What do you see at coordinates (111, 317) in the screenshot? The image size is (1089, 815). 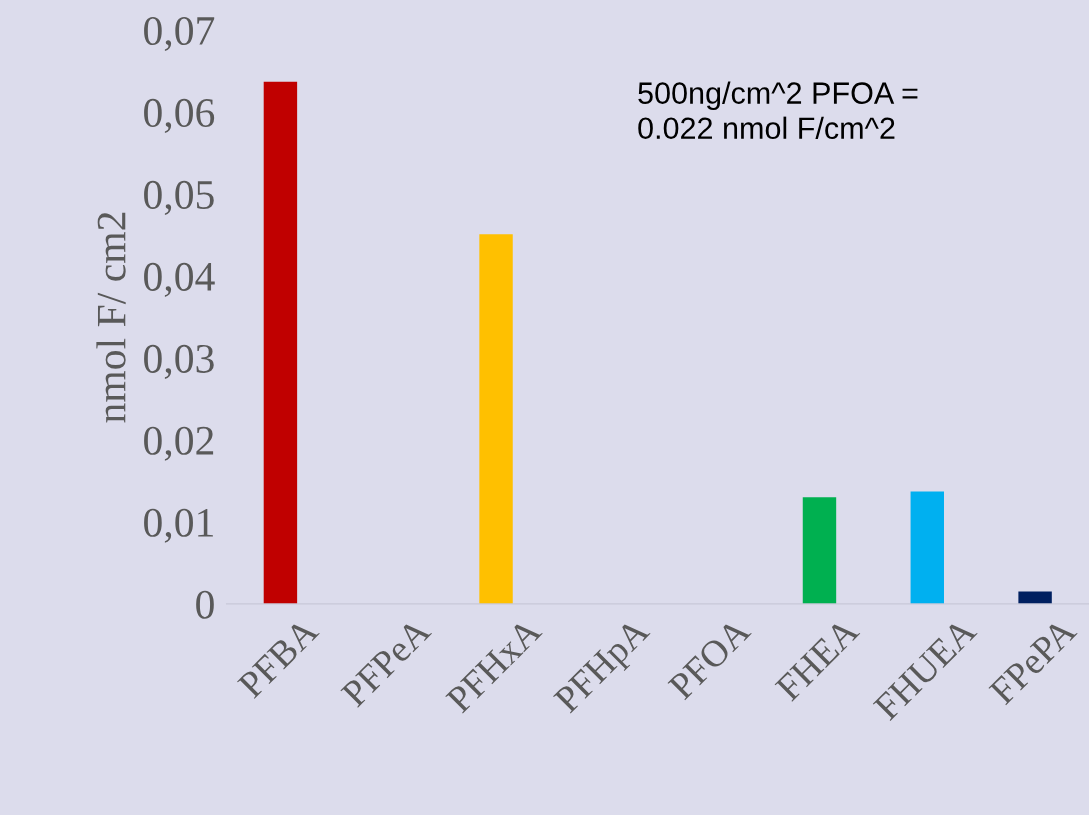 I see `y-axis-title: nmol F/ cm2` at bounding box center [111, 317].